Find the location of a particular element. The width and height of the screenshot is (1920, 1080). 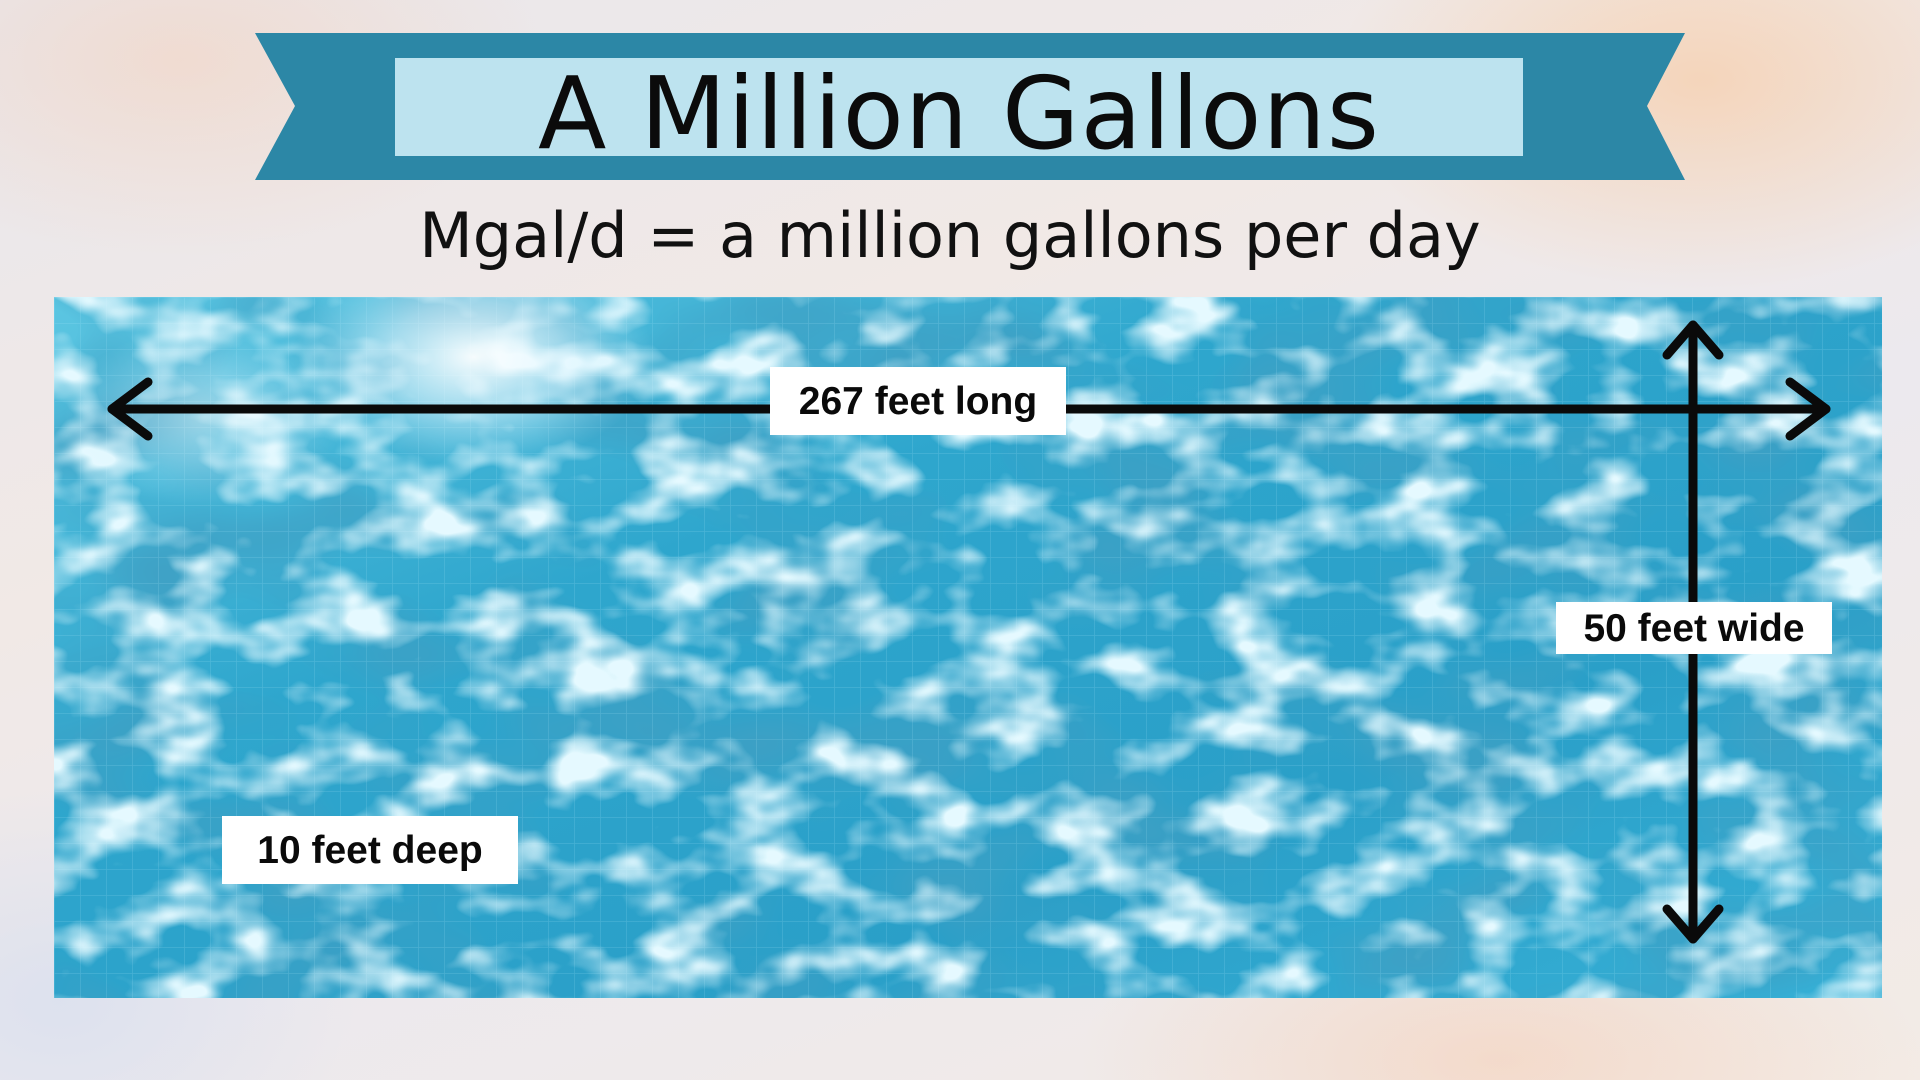

page-title: A Million Gallons is located at coordinates (959, 113).